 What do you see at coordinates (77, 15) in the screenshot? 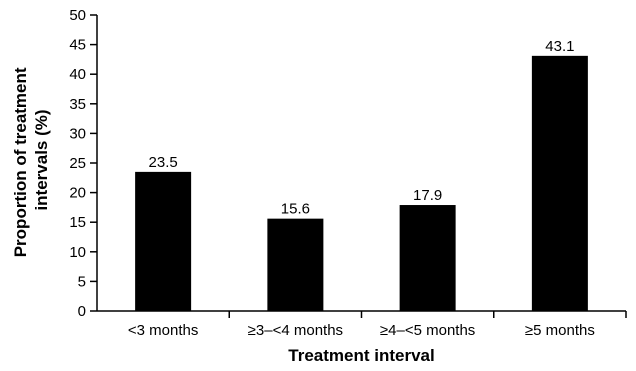
I see `y-tick-label-50: 50` at bounding box center [77, 15].